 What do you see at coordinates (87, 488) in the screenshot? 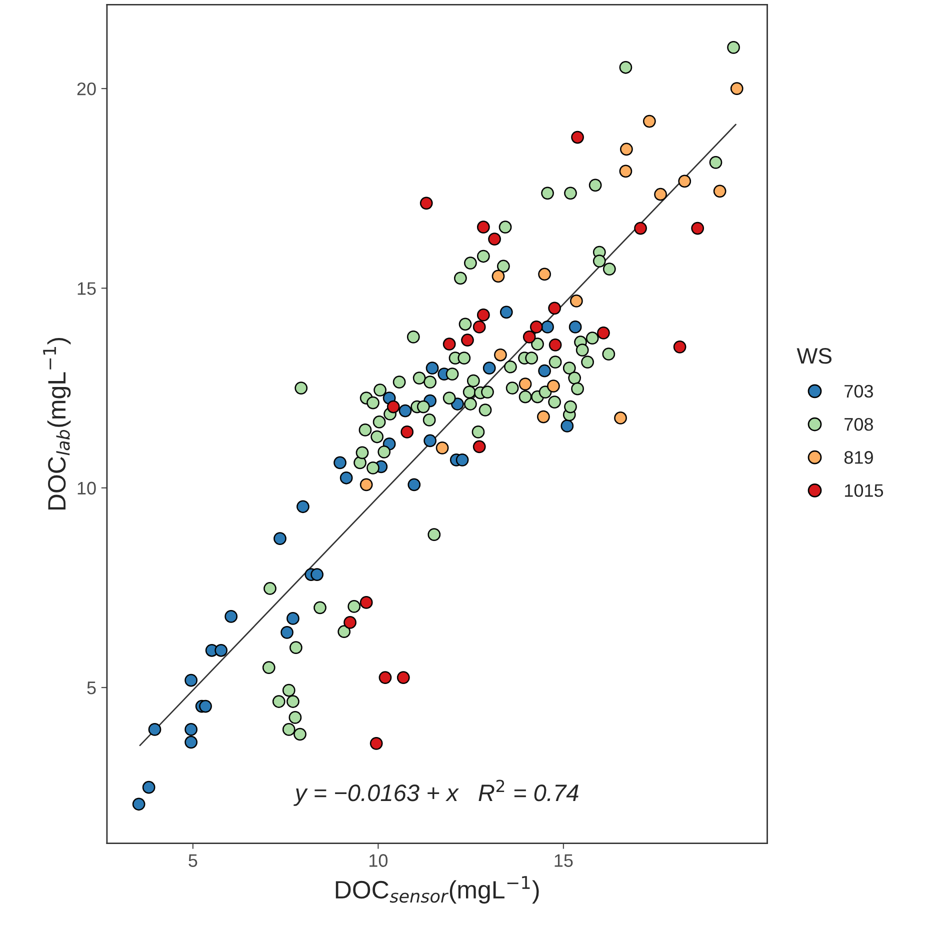
I see `y-tick-label: 10` at bounding box center [87, 488].